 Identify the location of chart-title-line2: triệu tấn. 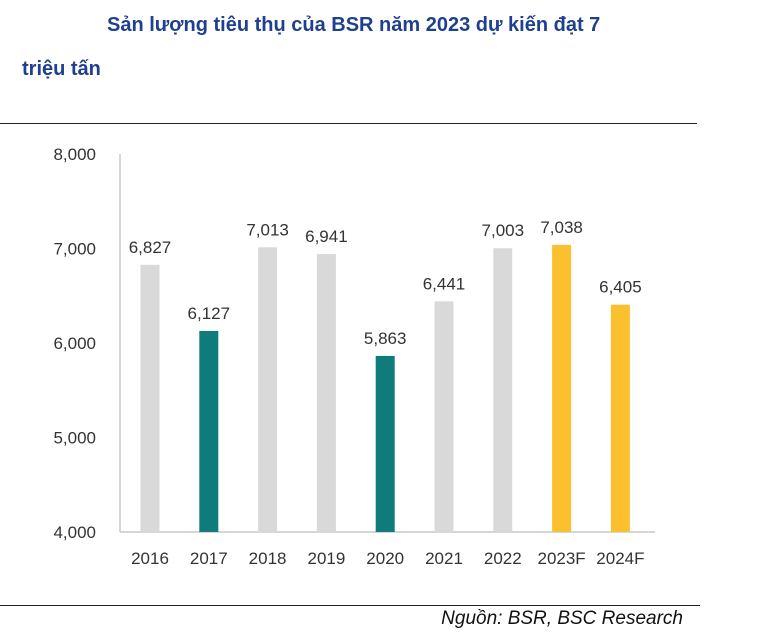
(61, 69).